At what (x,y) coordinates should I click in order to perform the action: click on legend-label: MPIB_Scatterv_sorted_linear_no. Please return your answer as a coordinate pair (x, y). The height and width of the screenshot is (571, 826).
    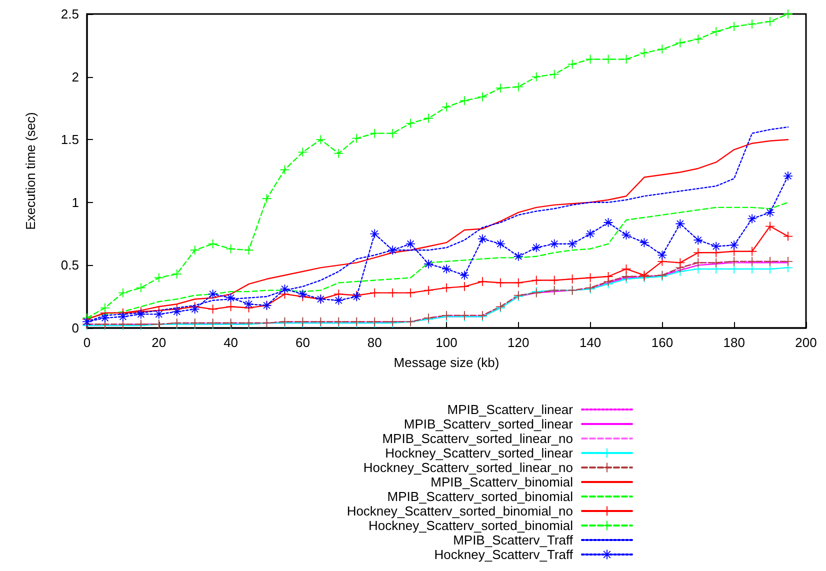
    Looking at the image, I should click on (477, 438).